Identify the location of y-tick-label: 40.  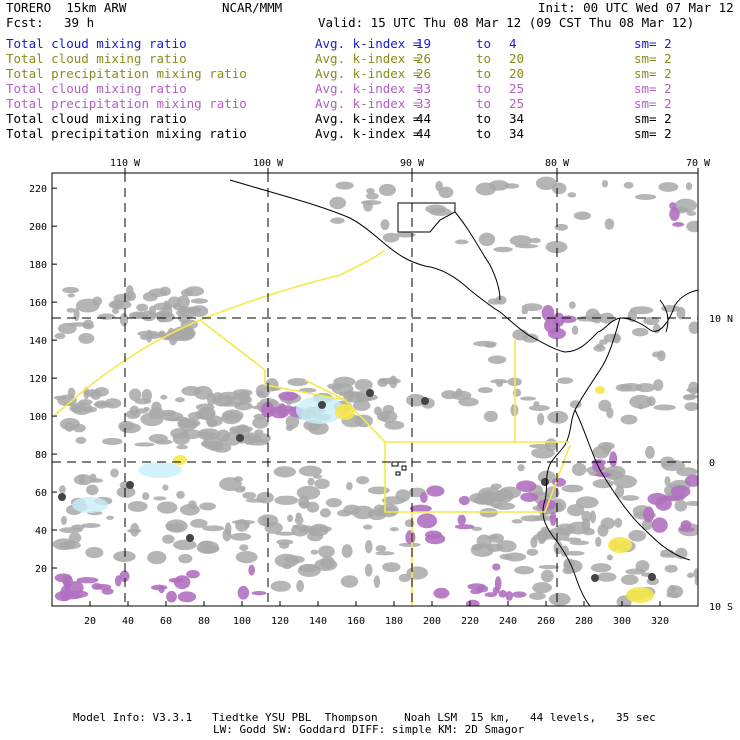
(41, 531).